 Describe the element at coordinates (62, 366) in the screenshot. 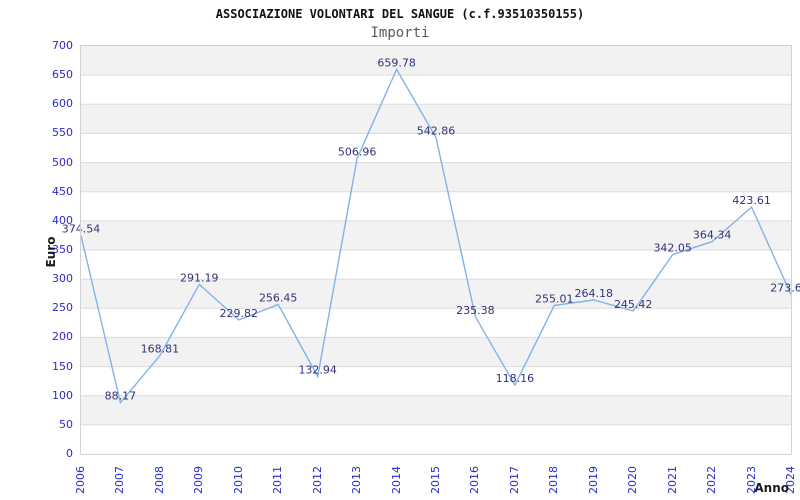

I see `y-tick-label: 150` at that location.